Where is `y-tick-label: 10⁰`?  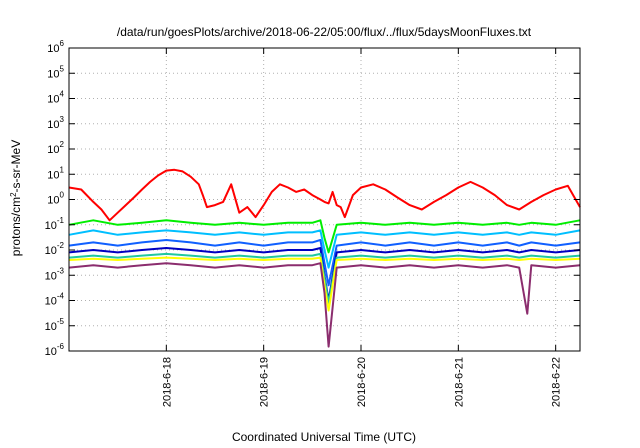
y-tick-label: 10⁰ is located at coordinates (55, 199).